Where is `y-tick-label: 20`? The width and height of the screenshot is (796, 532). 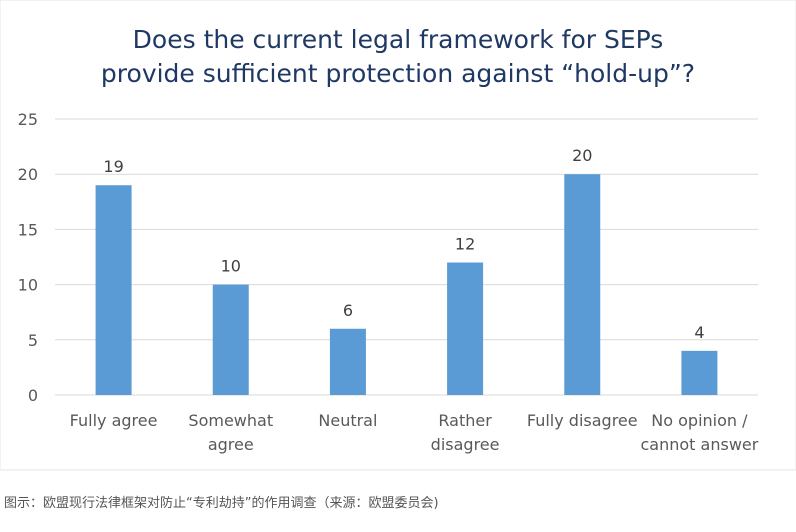 y-tick-label: 20 is located at coordinates (28, 174).